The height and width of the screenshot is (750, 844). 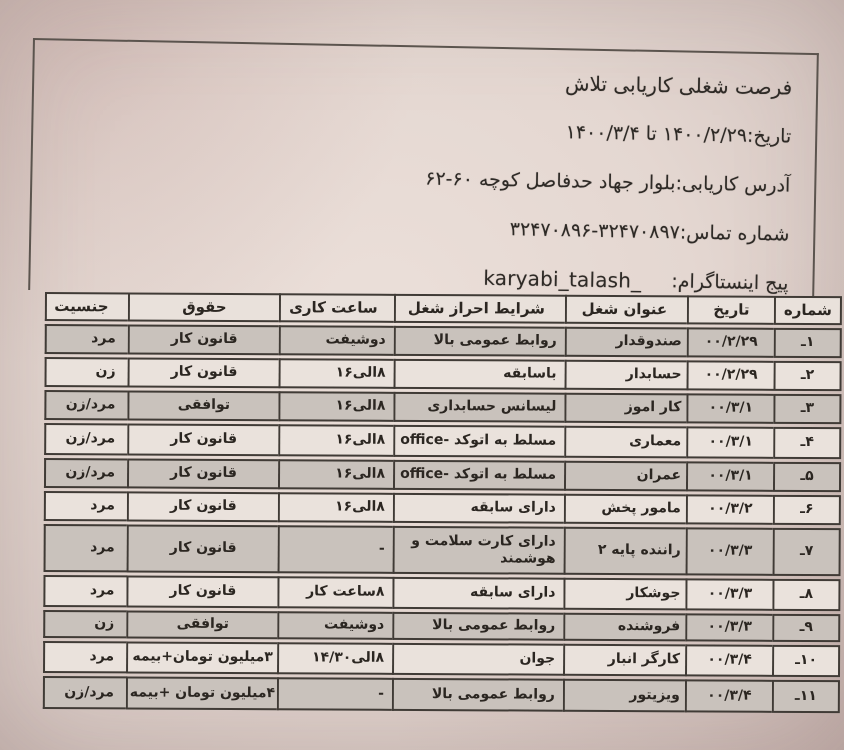 I want to click on cell-job-title: صندوقدار, so click(x=625, y=342).